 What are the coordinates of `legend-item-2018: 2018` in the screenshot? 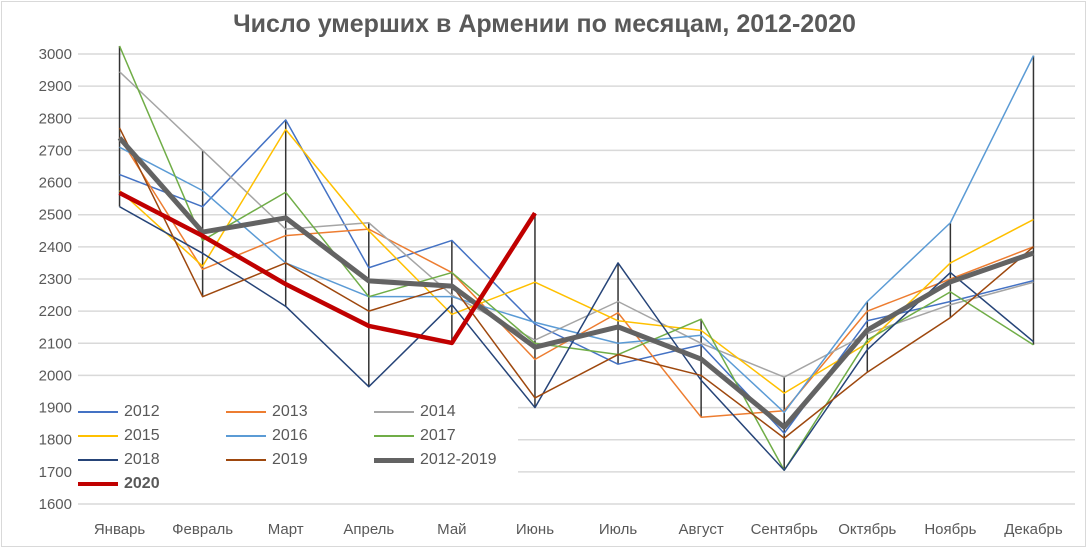 It's located at (119, 460).